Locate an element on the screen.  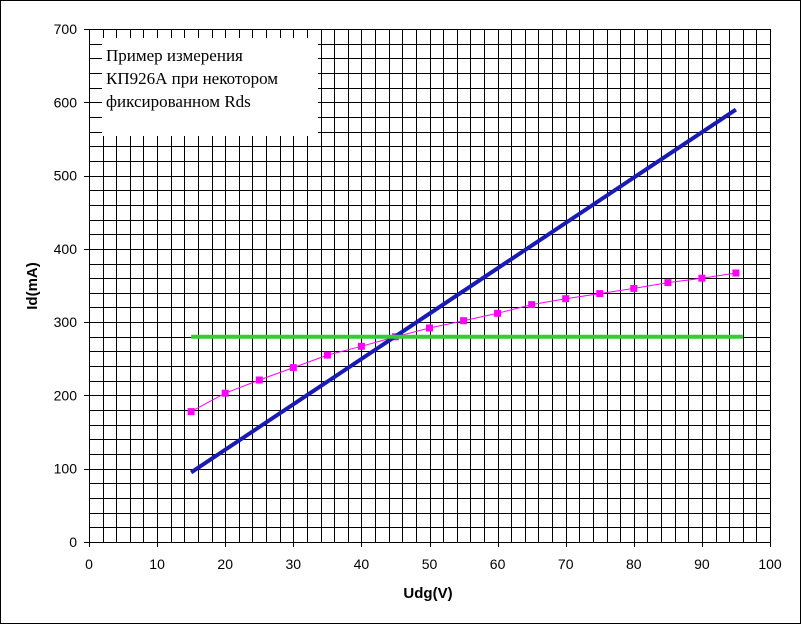
y-axis-title: Id(mA) is located at coordinates (32, 286).